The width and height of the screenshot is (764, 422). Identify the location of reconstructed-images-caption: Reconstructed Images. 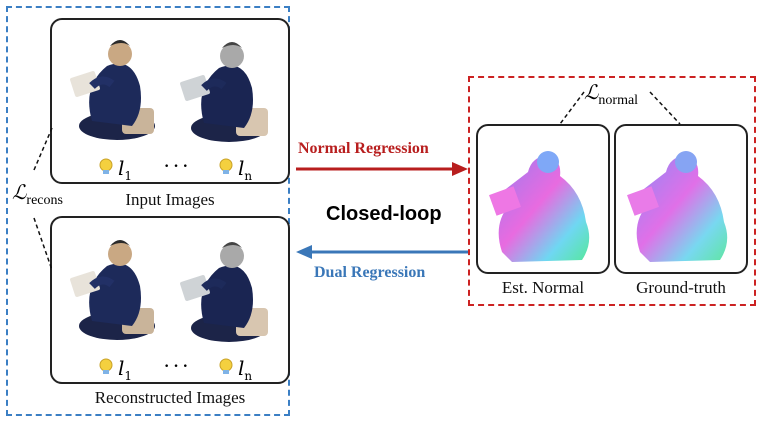
(170, 397).